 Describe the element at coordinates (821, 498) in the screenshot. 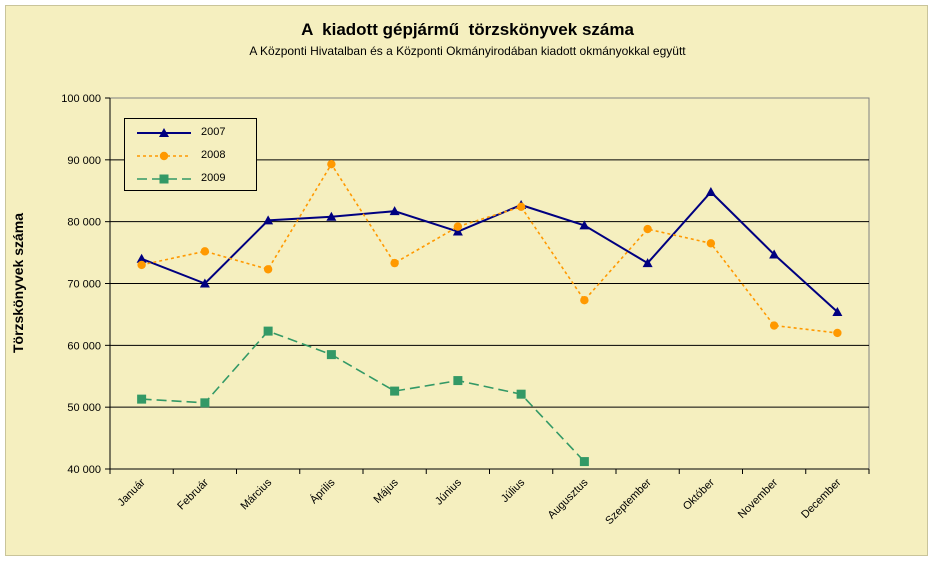

I see `x-tick-label: December` at that location.